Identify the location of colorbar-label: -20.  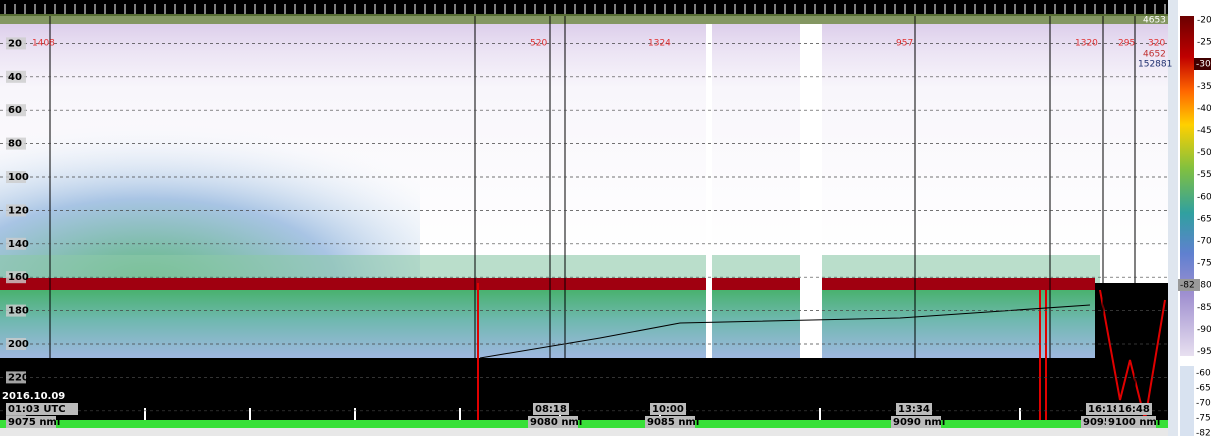
(1204, 21).